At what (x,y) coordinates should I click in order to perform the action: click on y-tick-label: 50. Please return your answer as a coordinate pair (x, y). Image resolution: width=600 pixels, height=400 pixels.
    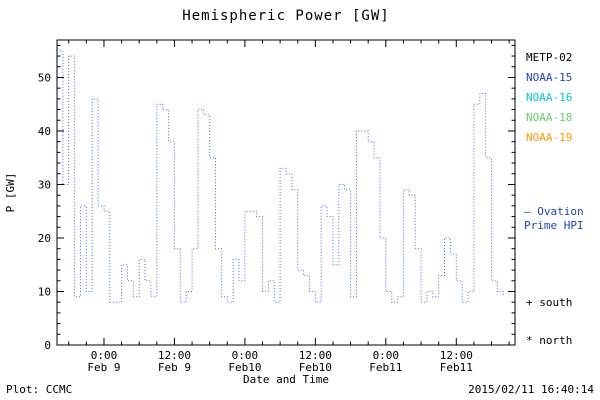
    Looking at the image, I should click on (44, 77).